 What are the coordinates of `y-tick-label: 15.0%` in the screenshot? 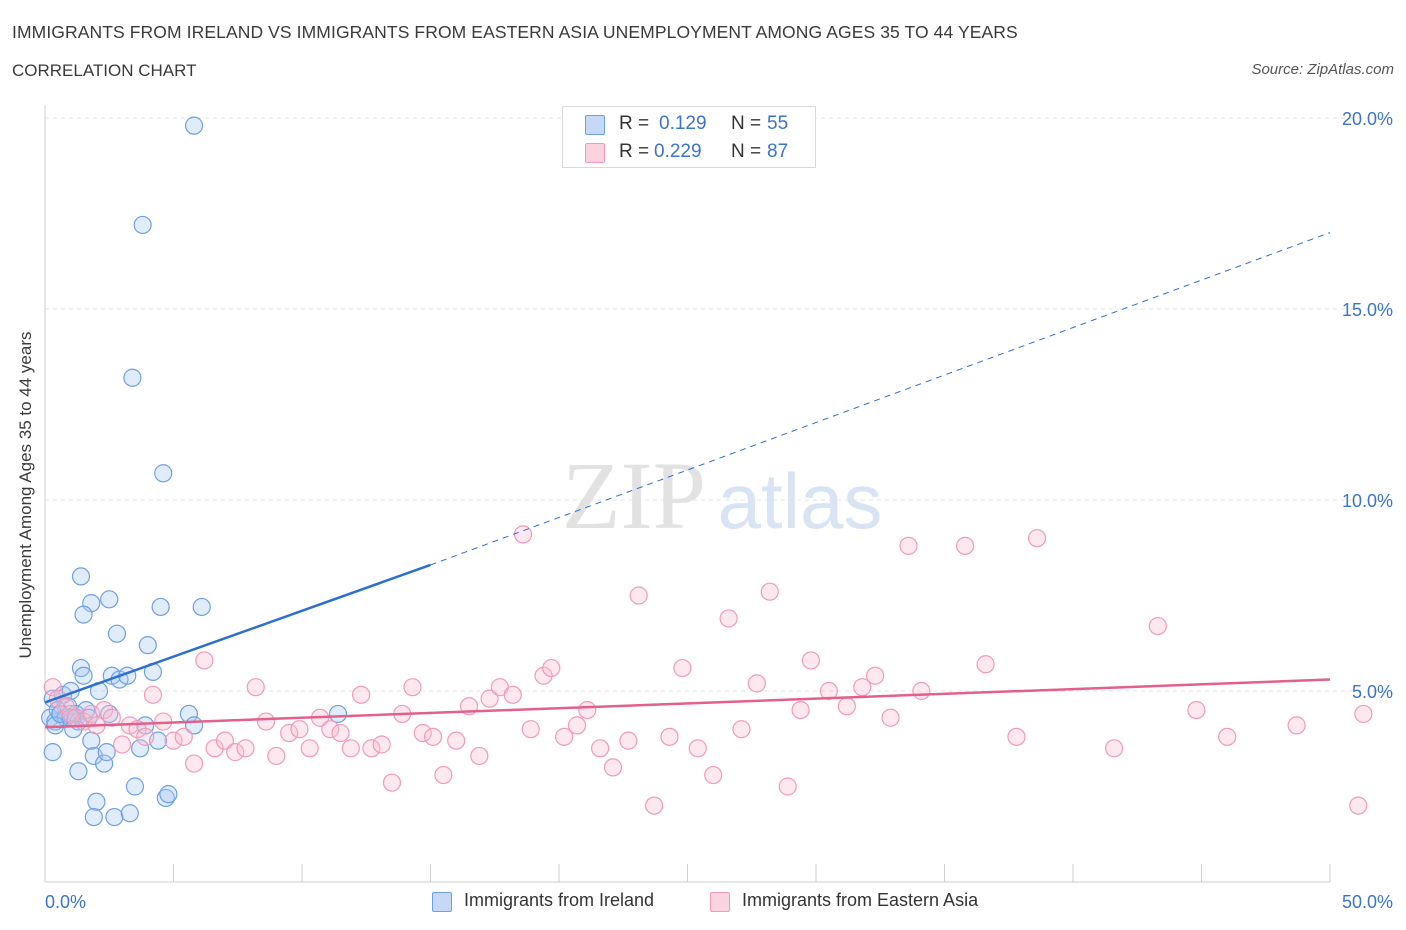 It's located at (1367, 310).